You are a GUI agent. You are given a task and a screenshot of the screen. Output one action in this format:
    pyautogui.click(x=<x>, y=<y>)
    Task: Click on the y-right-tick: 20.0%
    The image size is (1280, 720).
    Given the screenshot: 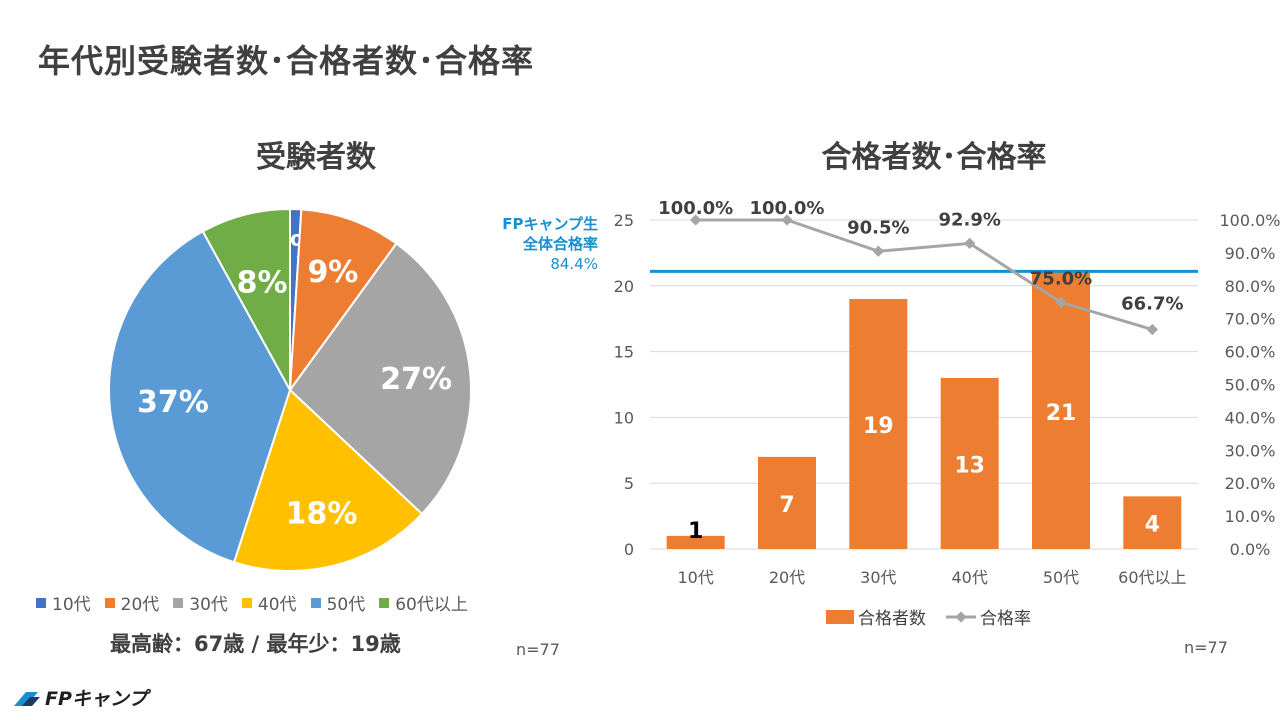 What is the action you would take?
    pyautogui.click(x=1250, y=483)
    